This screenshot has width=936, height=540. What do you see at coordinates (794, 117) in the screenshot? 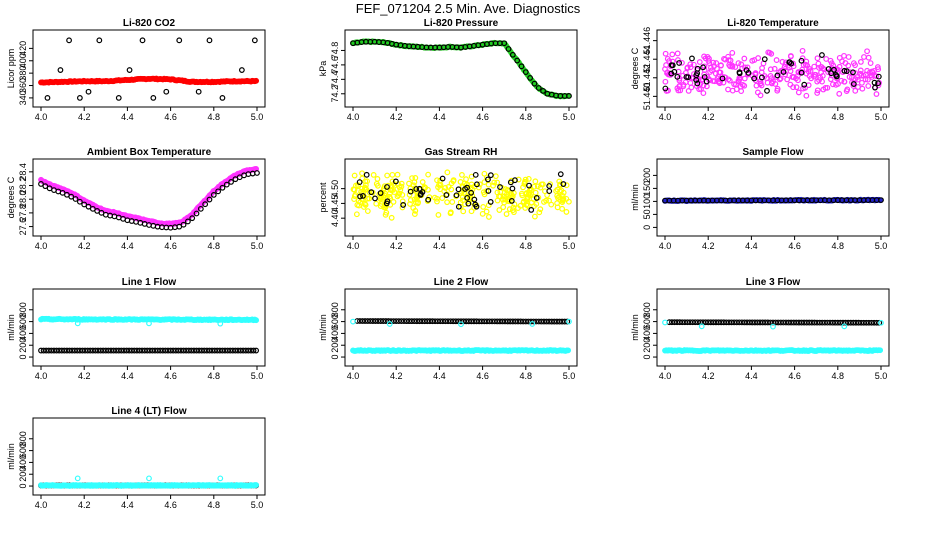
I see `x-tick-label: 4.6` at bounding box center [794, 117].